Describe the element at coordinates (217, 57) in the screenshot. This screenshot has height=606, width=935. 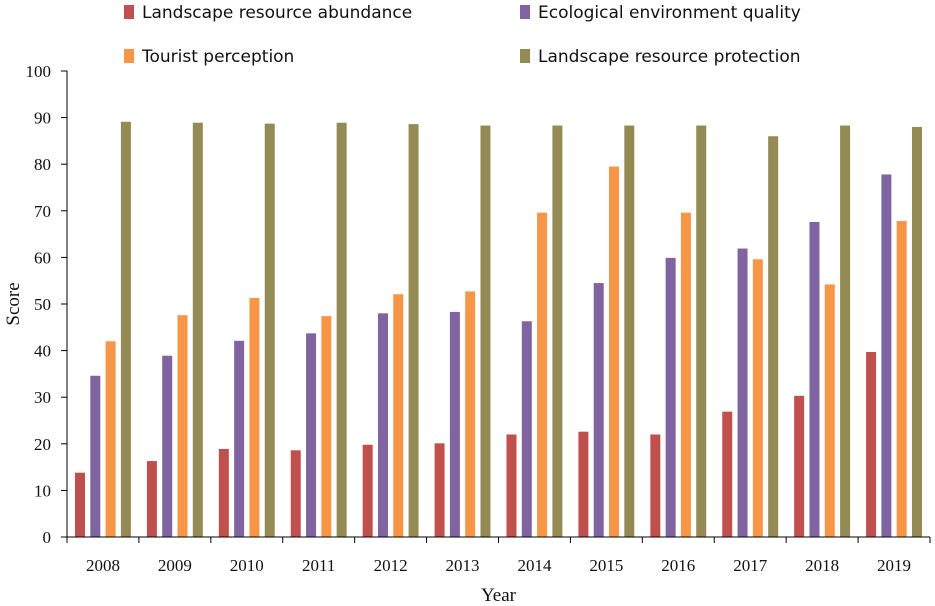
I see `legend-label-3: Tourist perception` at that location.